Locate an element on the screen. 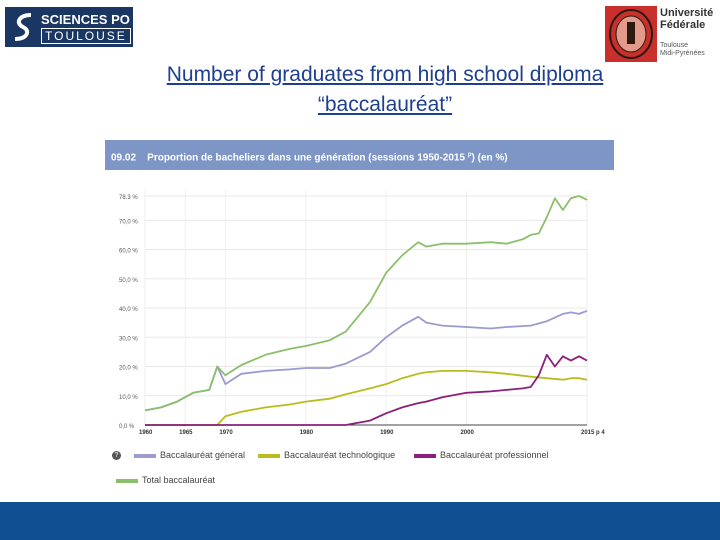 The image size is (720, 540). y-tick-label: 0,0 % is located at coordinates (127, 427).